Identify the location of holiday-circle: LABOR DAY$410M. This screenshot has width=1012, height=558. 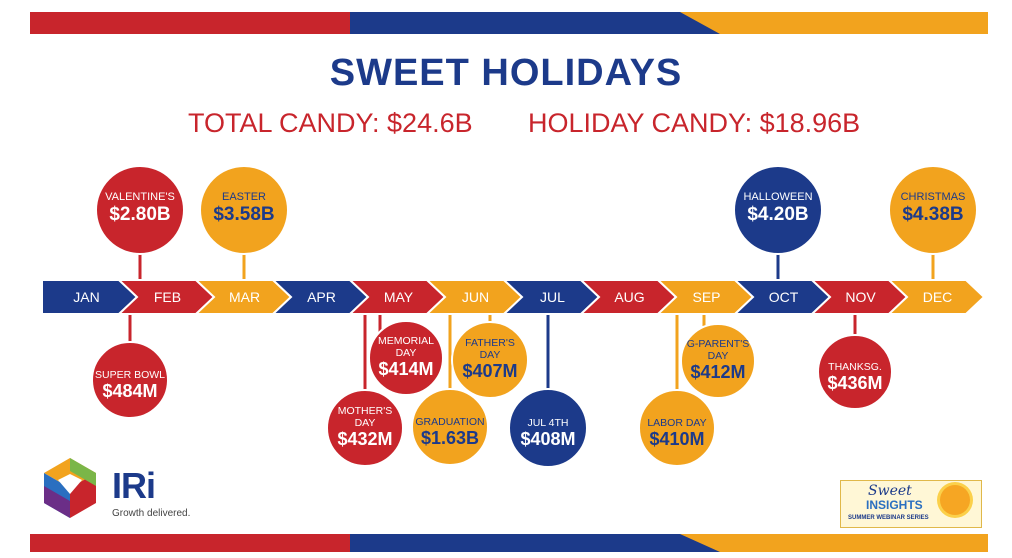
(677, 428).